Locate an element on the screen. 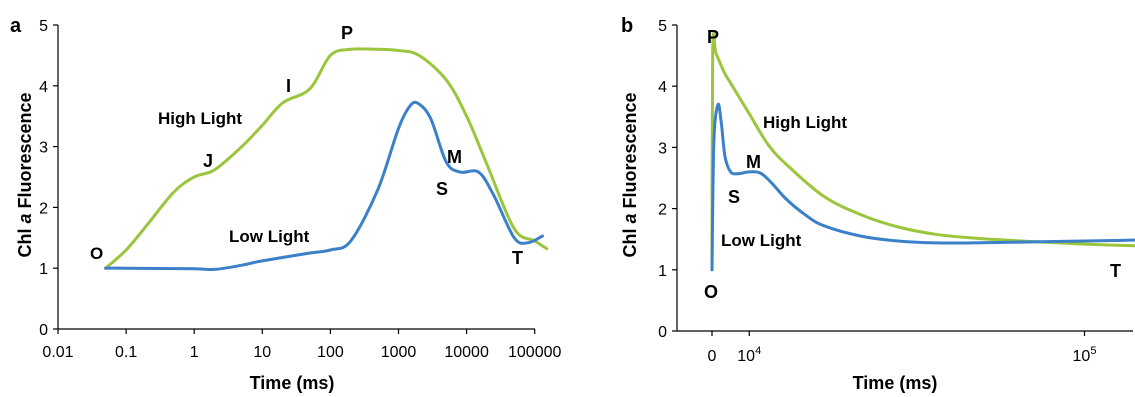  panel-b-label-m: M is located at coordinates (753, 162).